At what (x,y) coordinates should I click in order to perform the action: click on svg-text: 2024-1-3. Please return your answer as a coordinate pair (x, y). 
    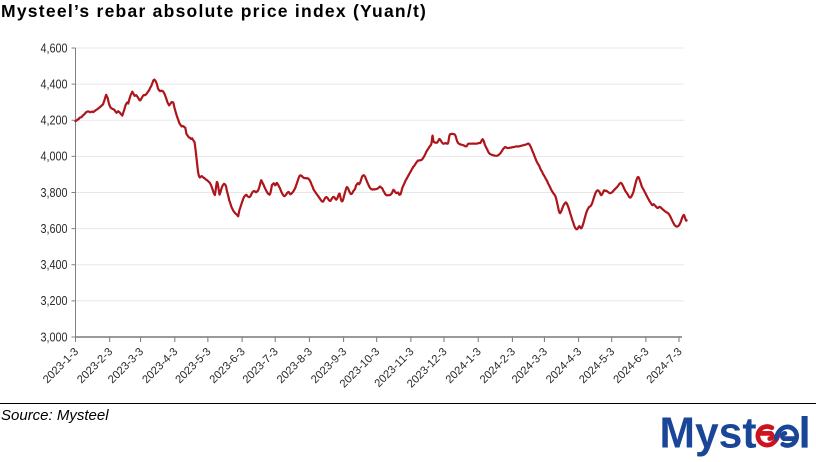
    Looking at the image, I should click on (464, 366).